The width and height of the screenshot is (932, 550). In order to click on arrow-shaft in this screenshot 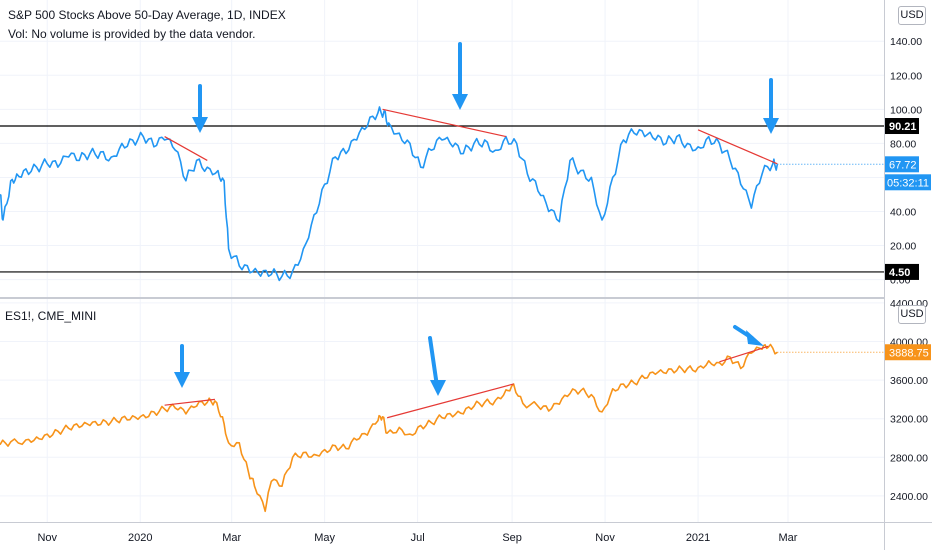, I will do `click(433, 360)`.